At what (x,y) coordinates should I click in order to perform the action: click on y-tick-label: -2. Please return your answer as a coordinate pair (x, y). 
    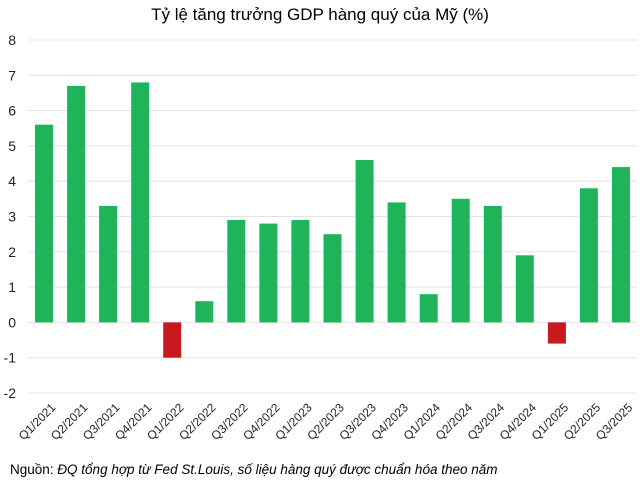
    Looking at the image, I should click on (10, 393).